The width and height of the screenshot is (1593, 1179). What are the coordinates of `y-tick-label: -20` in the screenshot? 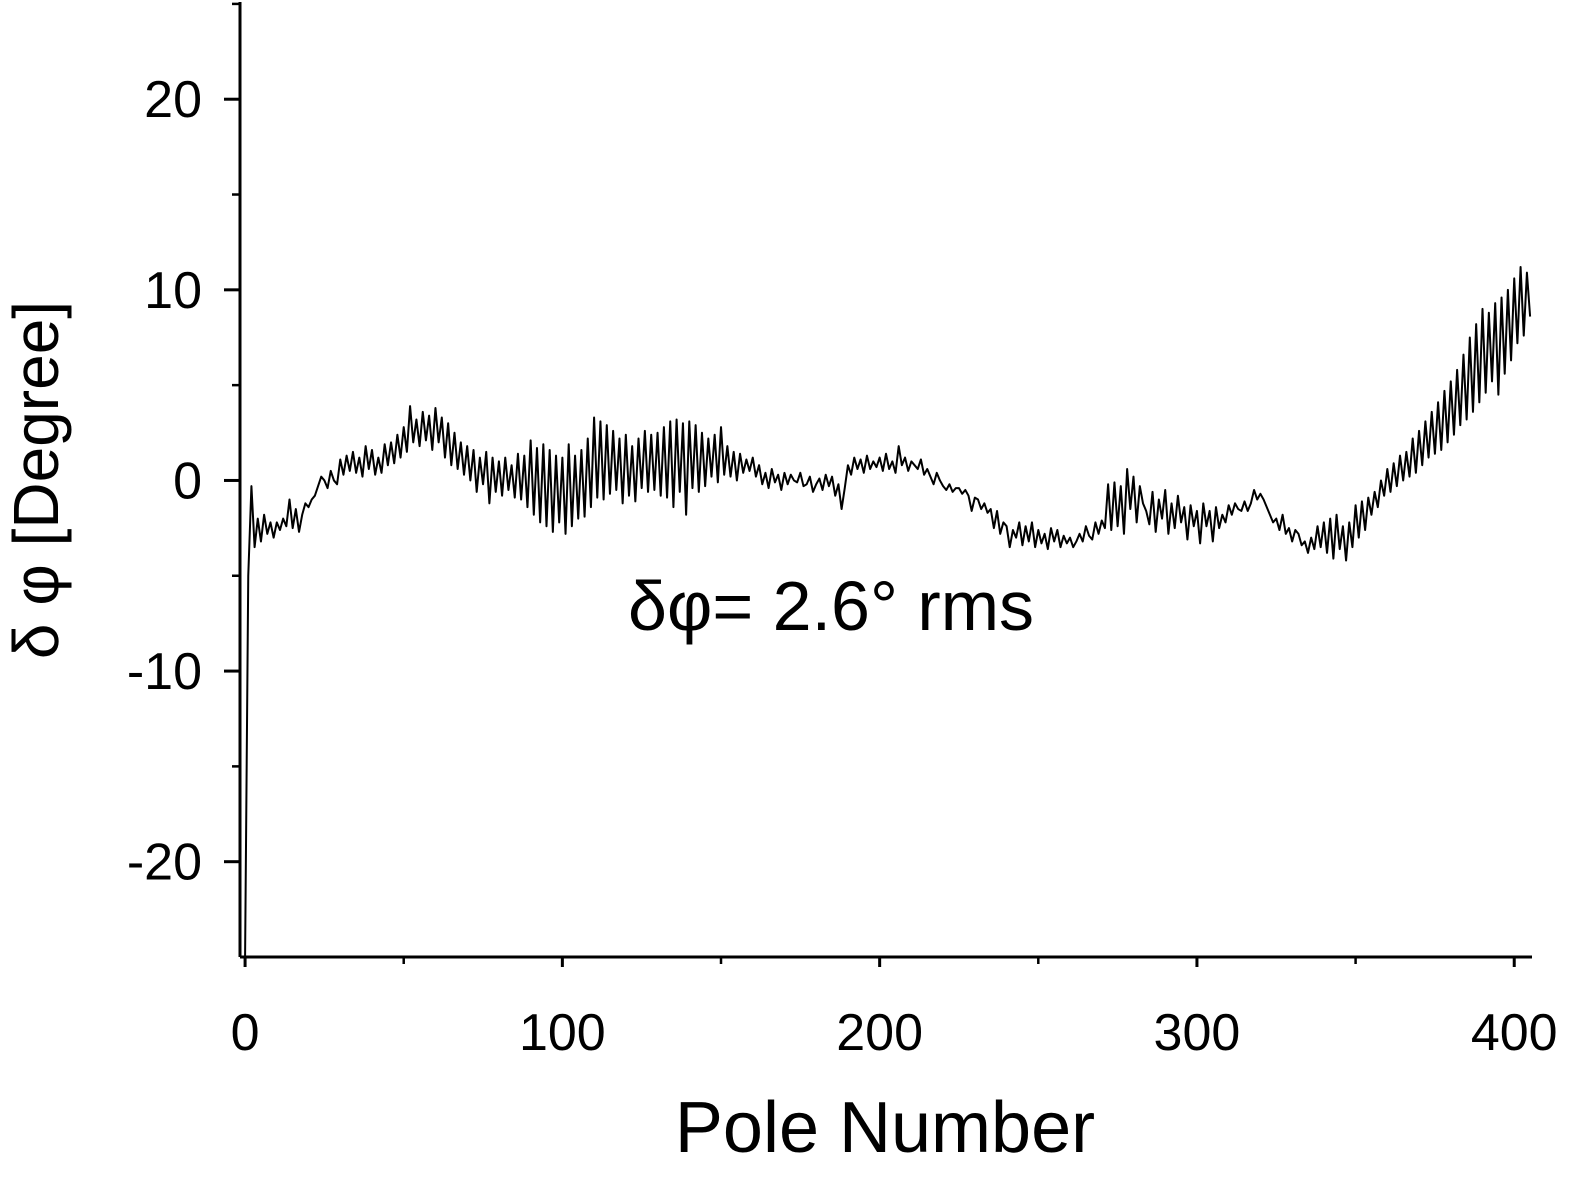 It's located at (164, 863).